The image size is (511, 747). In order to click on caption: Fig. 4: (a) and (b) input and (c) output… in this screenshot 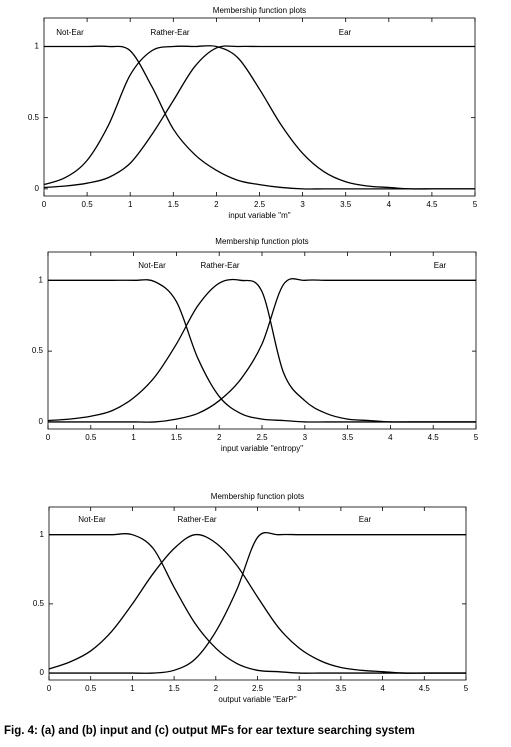, I will do `click(209, 731)`.